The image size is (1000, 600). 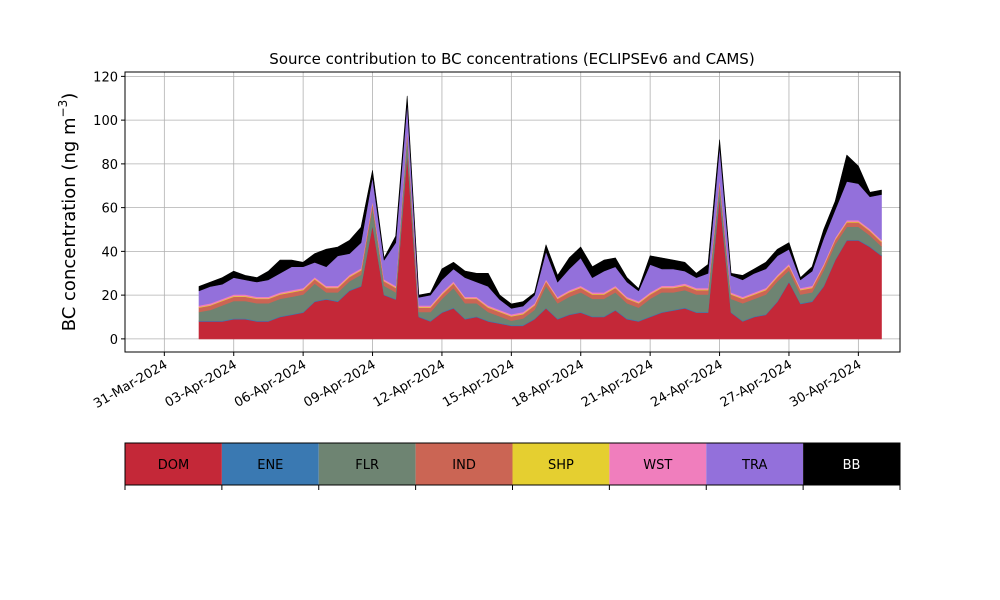 What do you see at coordinates (201, 383) in the screenshot?
I see `x-tick-label: 03-Apr-2024` at bounding box center [201, 383].